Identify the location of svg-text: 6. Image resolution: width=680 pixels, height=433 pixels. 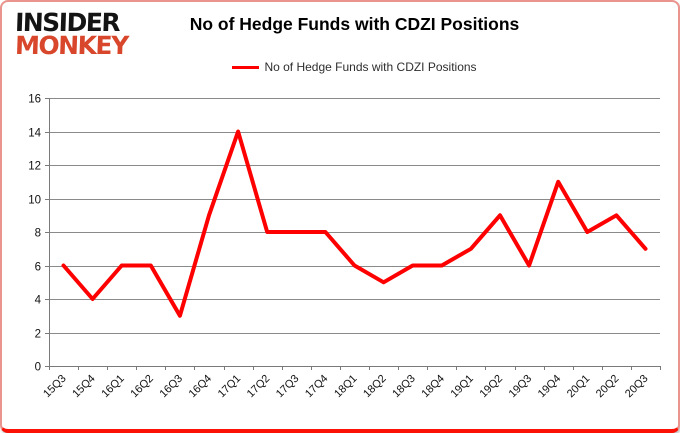
(38, 268).